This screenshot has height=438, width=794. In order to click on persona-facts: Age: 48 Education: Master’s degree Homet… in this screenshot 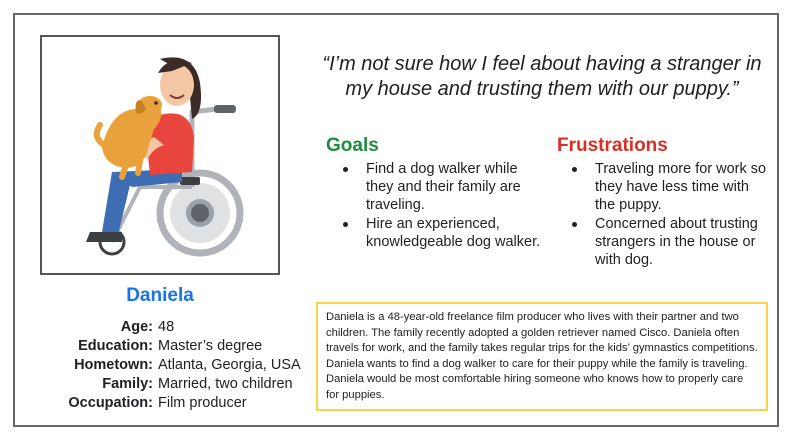, I will do `click(185, 365)`.